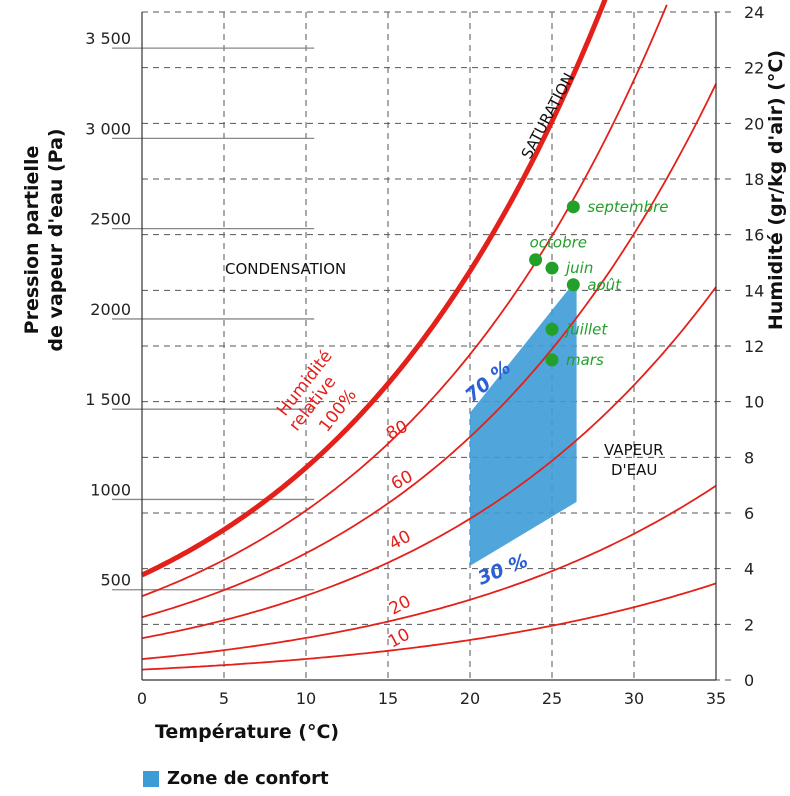 Image resolution: width=790 pixels, height=796 pixels. What do you see at coordinates (247, 732) in the screenshot?
I see `x-axis-title: Température (°C)` at bounding box center [247, 732].